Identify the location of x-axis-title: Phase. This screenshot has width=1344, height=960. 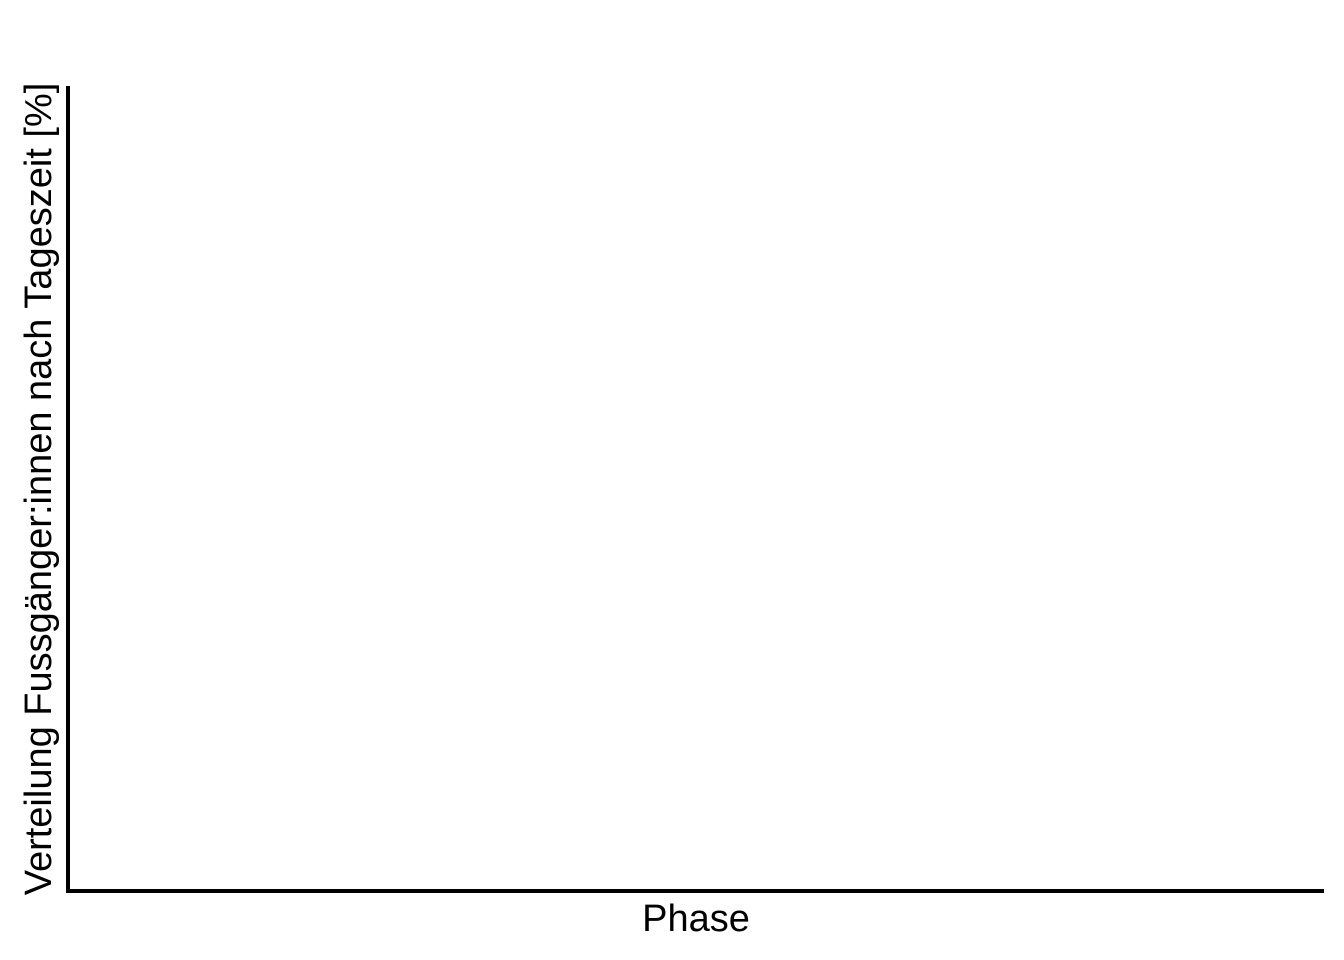
(696, 919).